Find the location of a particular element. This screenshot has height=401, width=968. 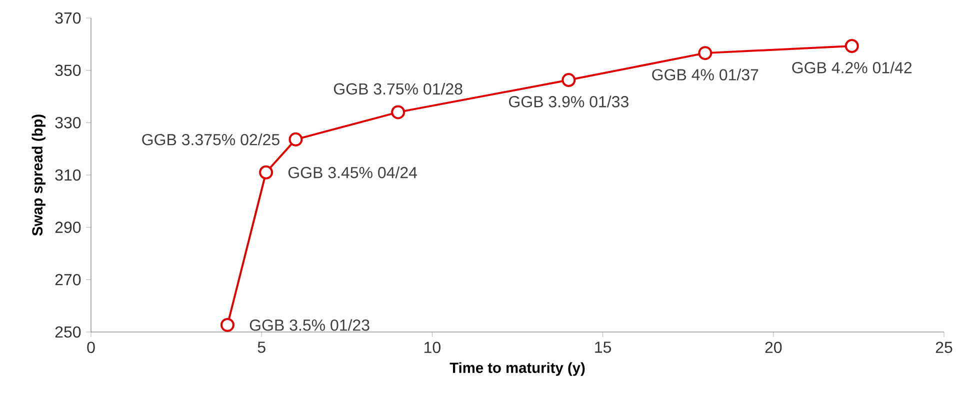

y-tick-label: 370 is located at coordinates (68, 18).